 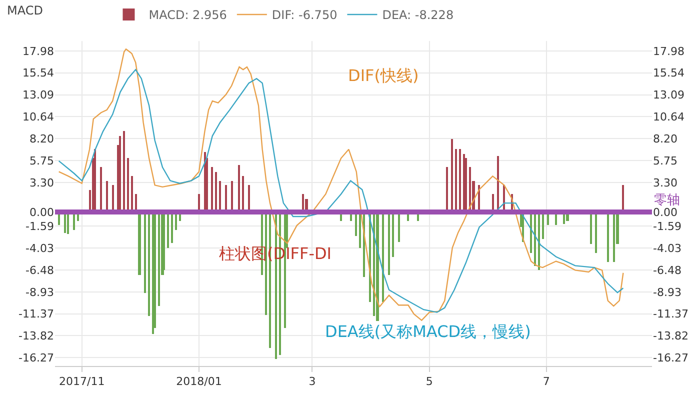 I want to click on x-tick-label: 7, so click(x=546, y=381).